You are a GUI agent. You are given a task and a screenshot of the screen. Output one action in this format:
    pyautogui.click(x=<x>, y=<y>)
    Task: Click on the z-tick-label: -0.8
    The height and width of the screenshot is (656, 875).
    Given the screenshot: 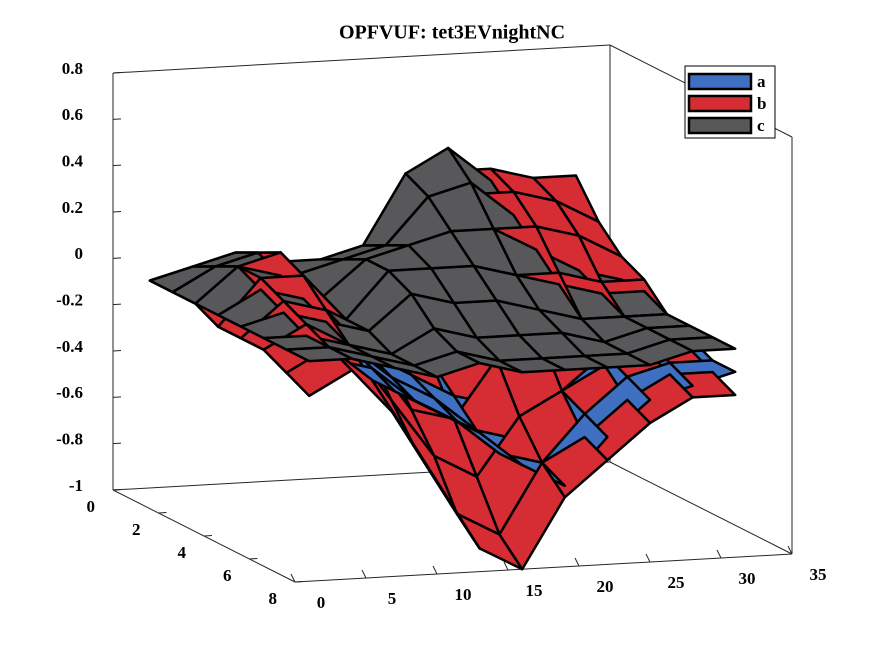 What is the action you would take?
    pyautogui.click(x=69, y=439)
    